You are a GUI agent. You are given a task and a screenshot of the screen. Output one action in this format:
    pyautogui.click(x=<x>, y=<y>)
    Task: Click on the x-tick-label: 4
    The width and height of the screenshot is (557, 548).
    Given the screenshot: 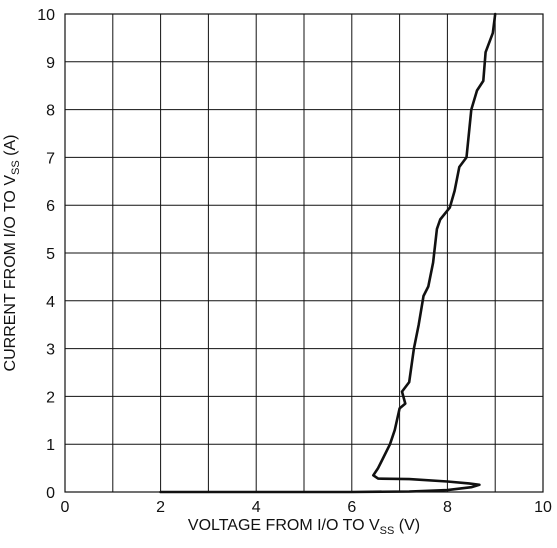 What is the action you would take?
    pyautogui.click(x=256, y=507)
    